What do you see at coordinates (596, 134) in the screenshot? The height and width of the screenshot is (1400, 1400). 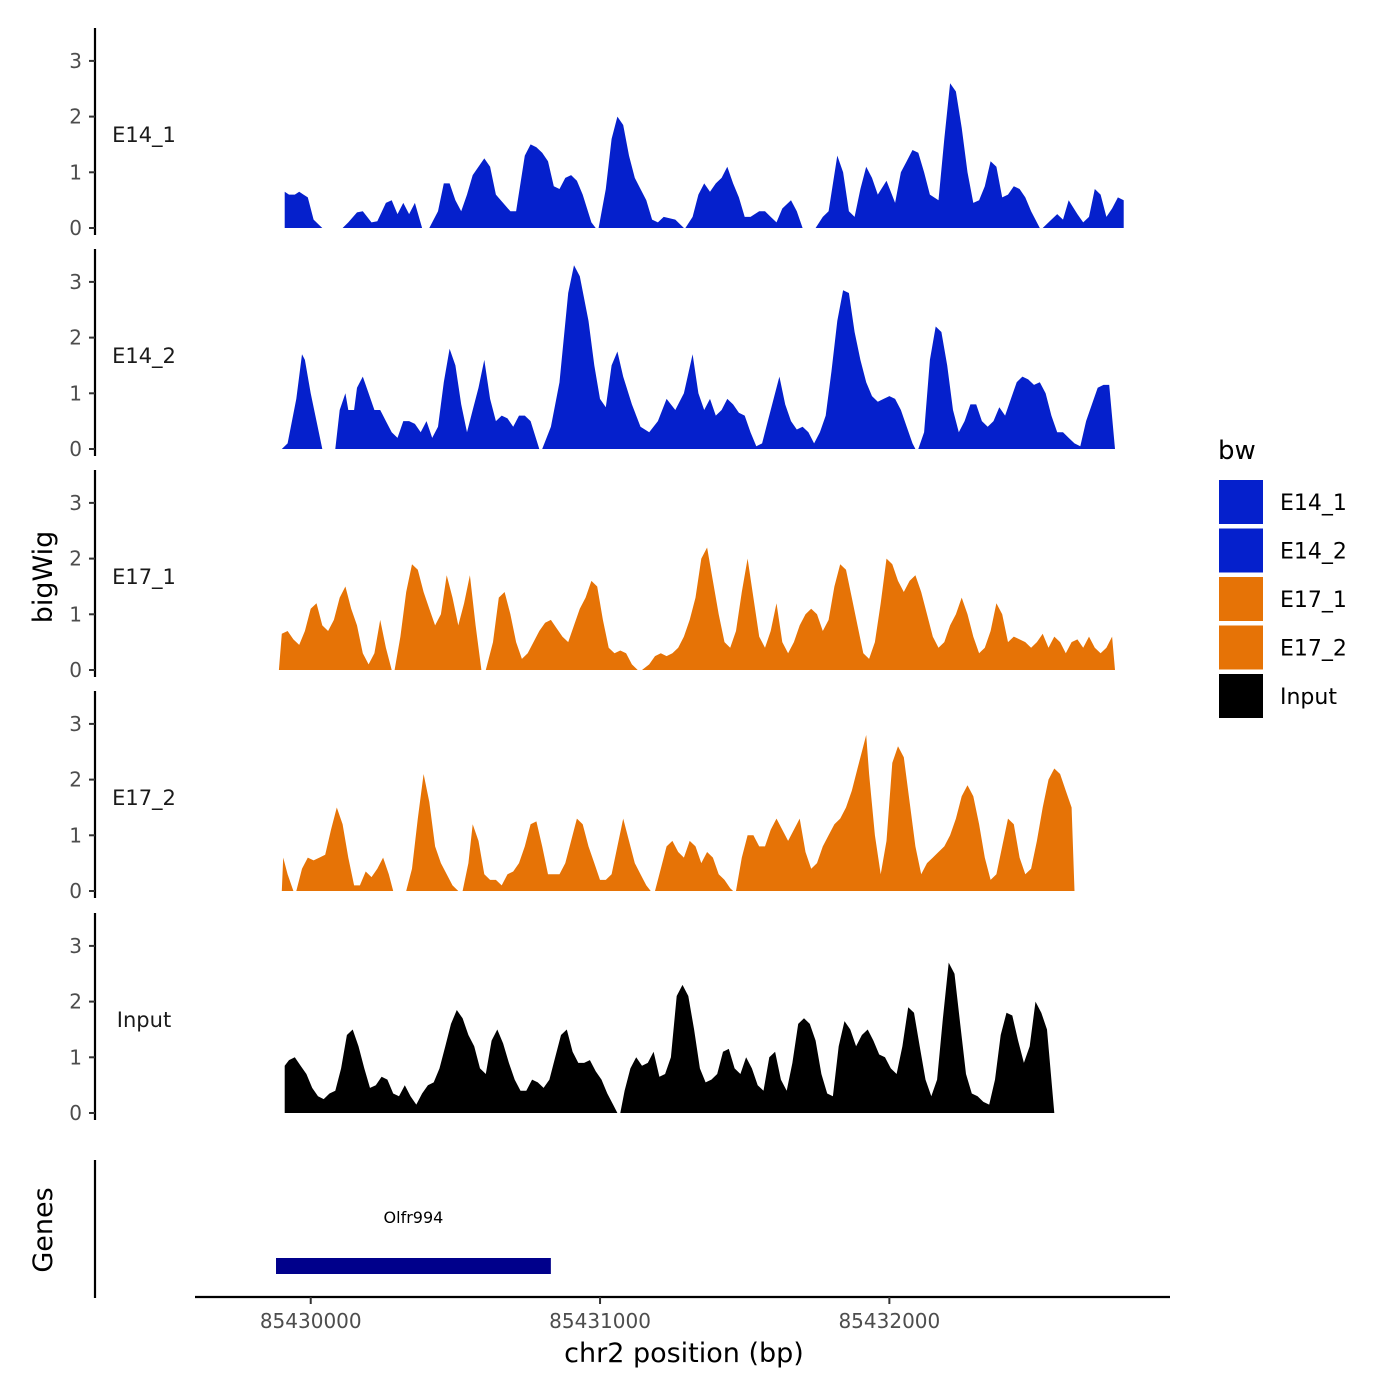 I see `track-E14_1: 0 1 2 3 E14_1` at bounding box center [596, 134].